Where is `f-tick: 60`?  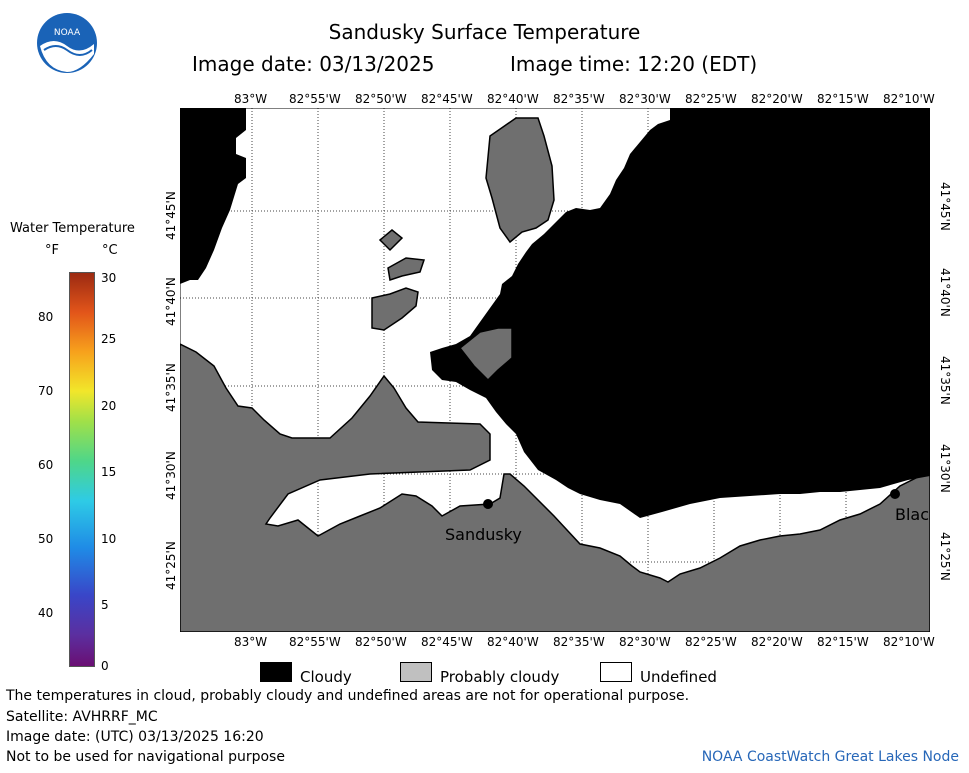 f-tick: 60 is located at coordinates (46, 465).